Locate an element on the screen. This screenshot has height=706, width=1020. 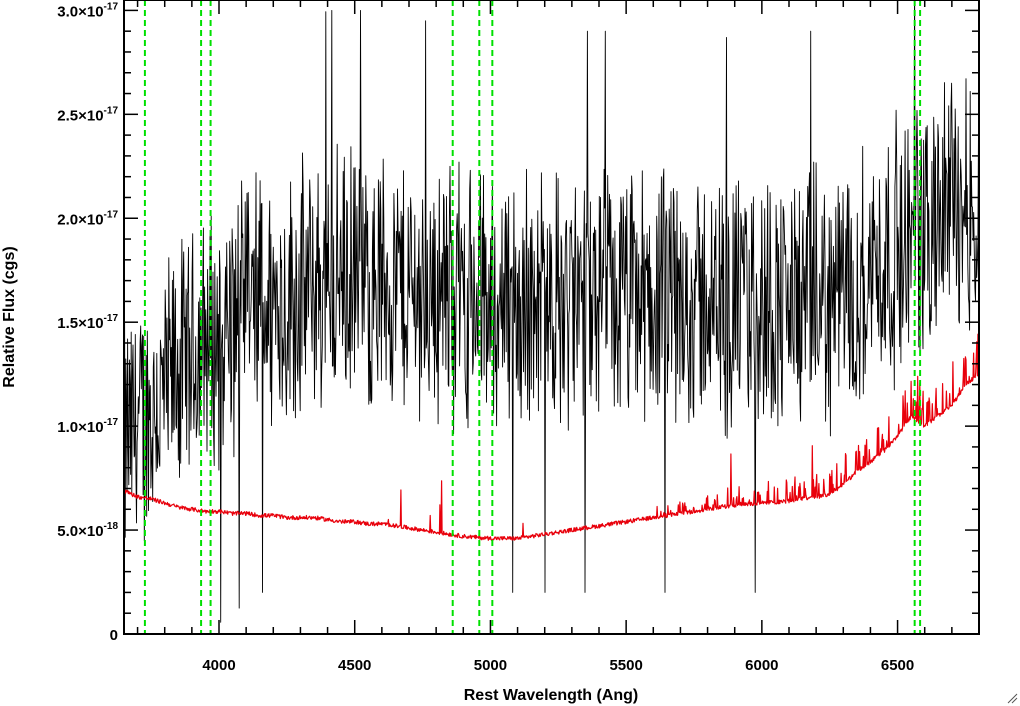
y-tick-label: 2.0×10⁻¹⁷ is located at coordinates (87, 218).